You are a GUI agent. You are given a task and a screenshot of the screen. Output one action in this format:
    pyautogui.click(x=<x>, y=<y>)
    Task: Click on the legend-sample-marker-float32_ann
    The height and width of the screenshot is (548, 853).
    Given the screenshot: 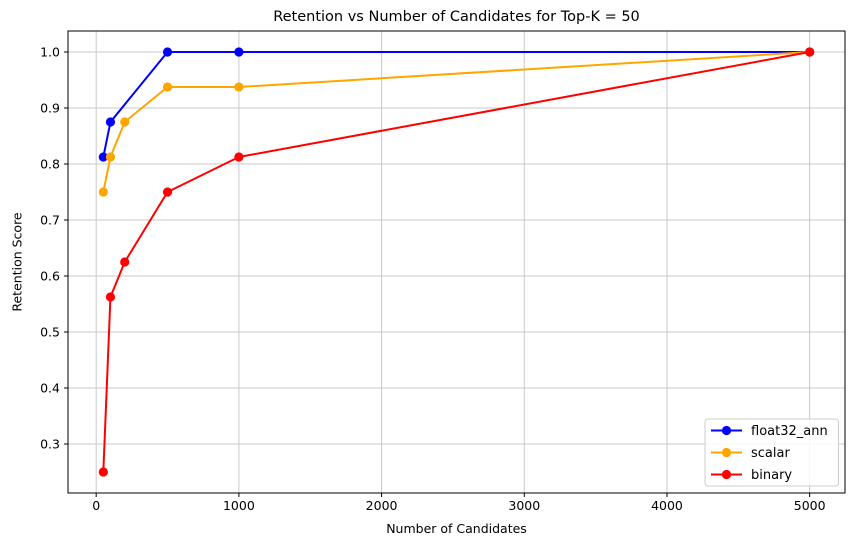 What is the action you would take?
    pyautogui.click(x=726, y=430)
    